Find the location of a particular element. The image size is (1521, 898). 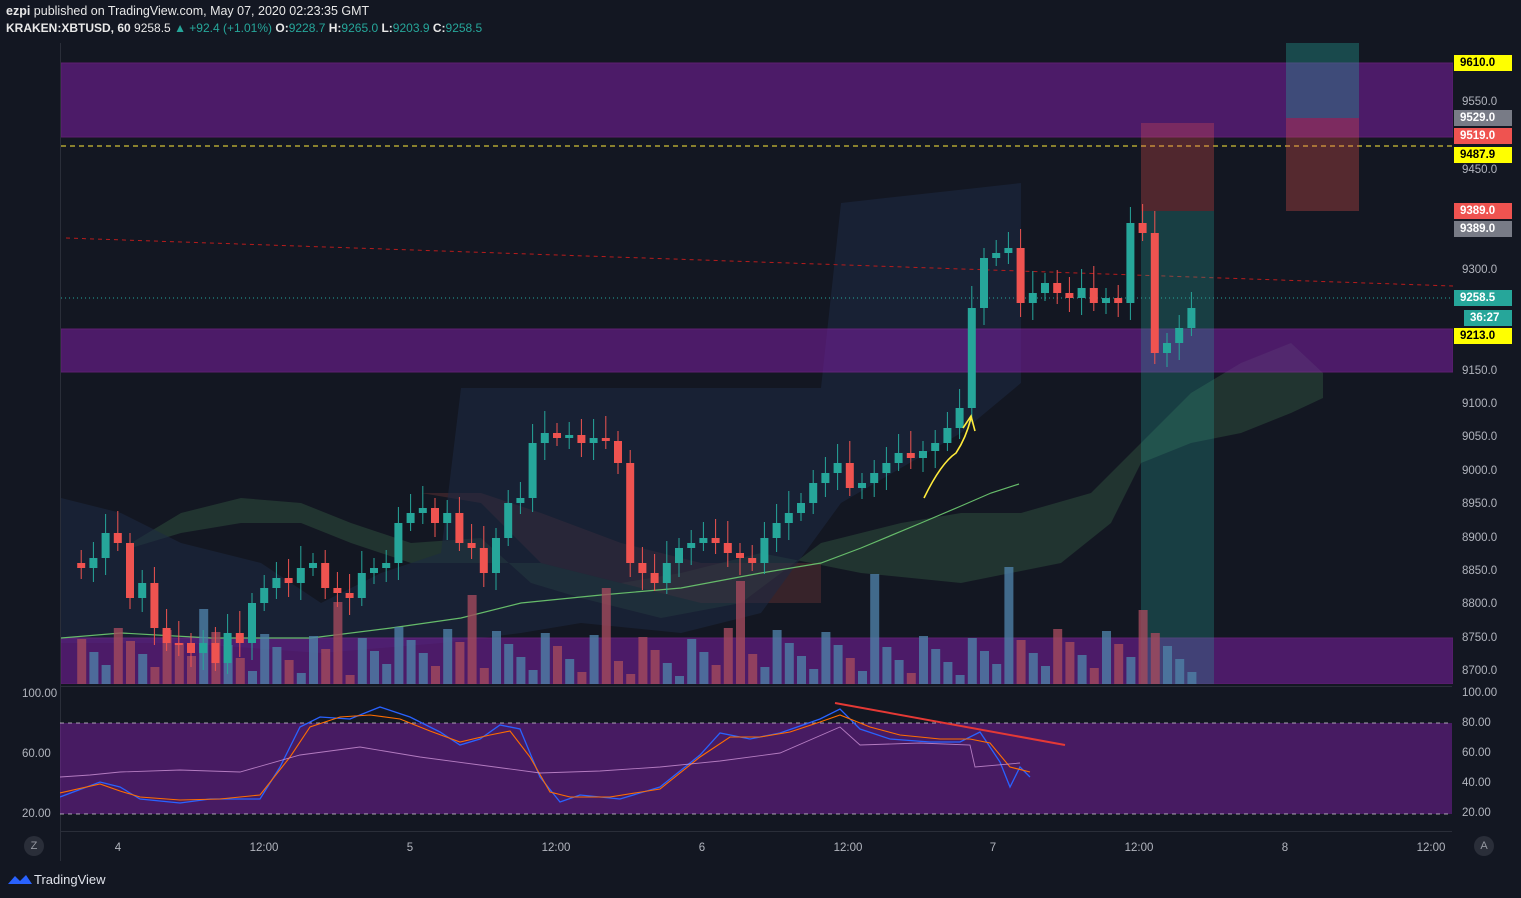

long-position-stop is located at coordinates (1322, 164).